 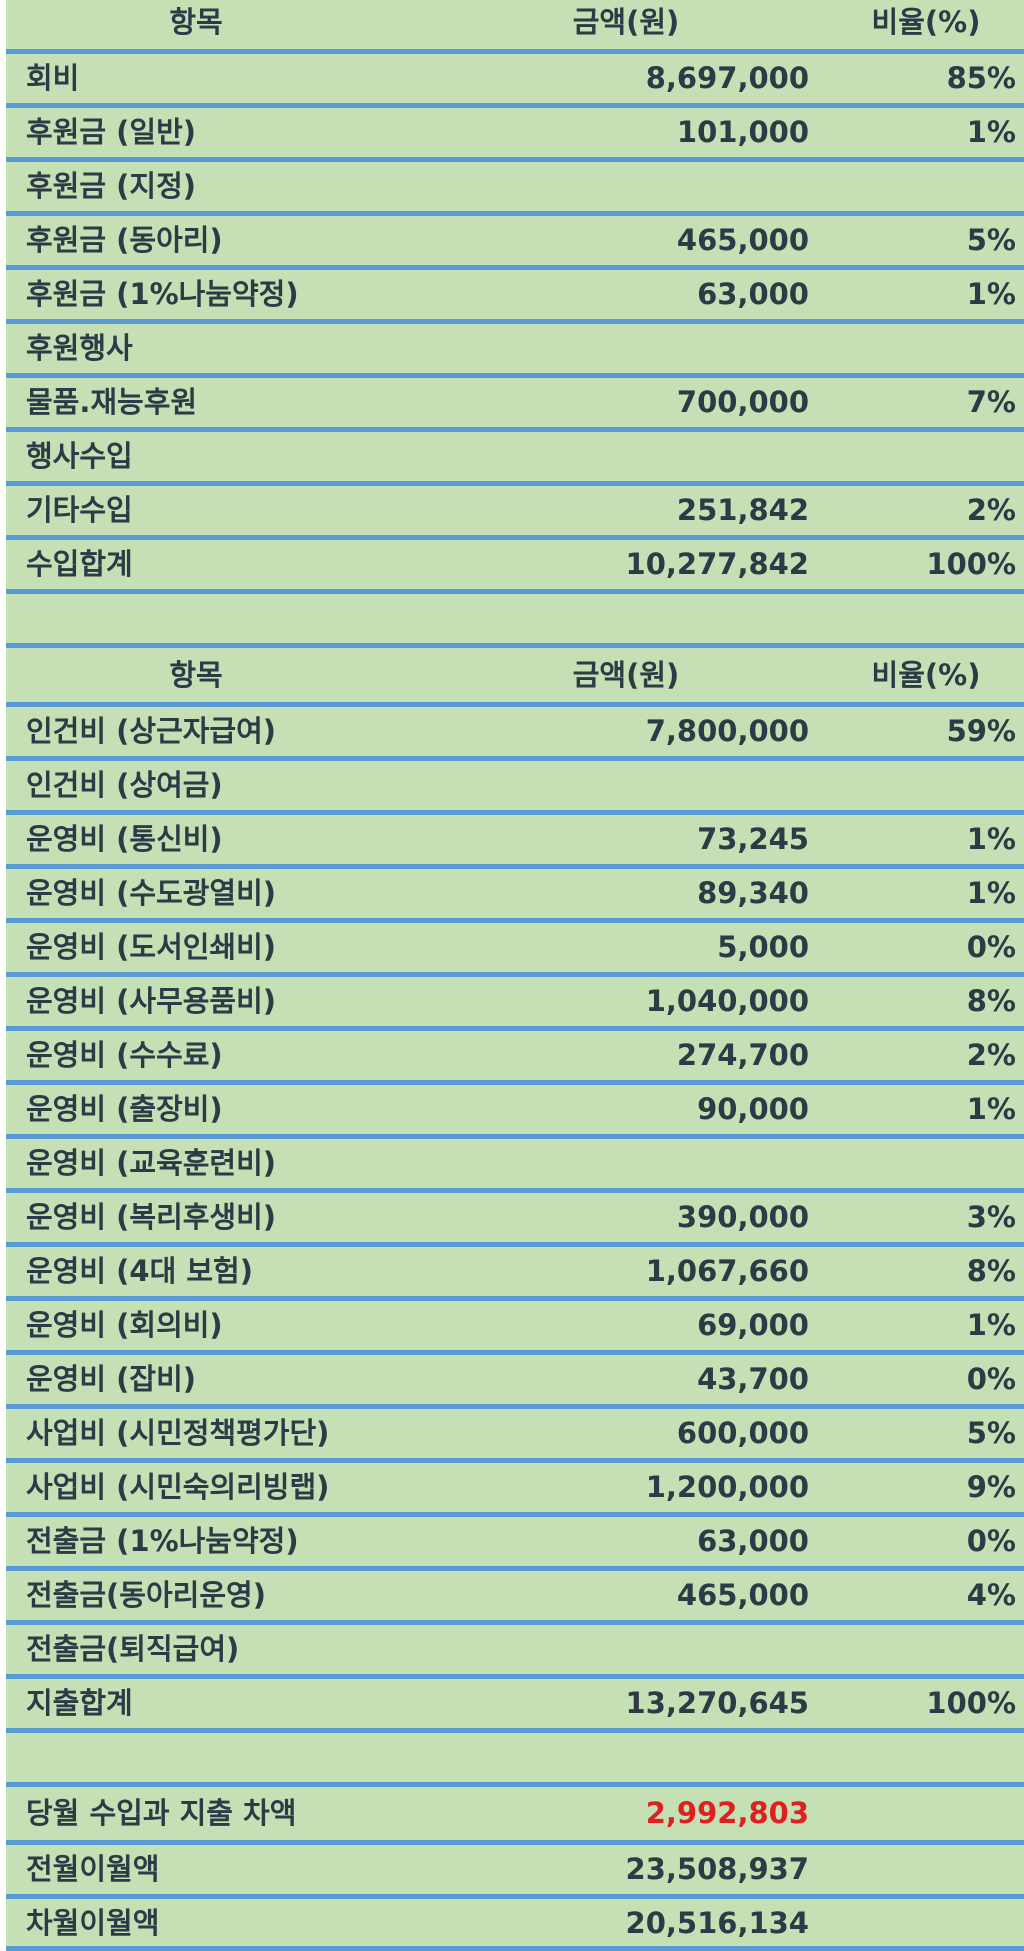 I want to click on expense-amount: 43,700, so click(x=753, y=1379).